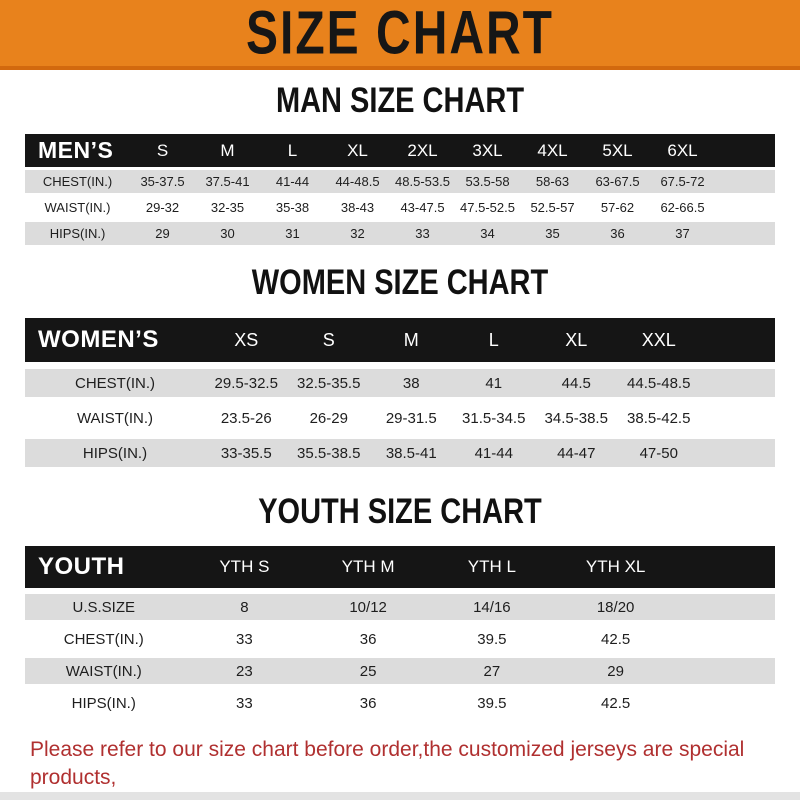  What do you see at coordinates (487, 150) in the screenshot?
I see `size-column-header: 3XL` at bounding box center [487, 150].